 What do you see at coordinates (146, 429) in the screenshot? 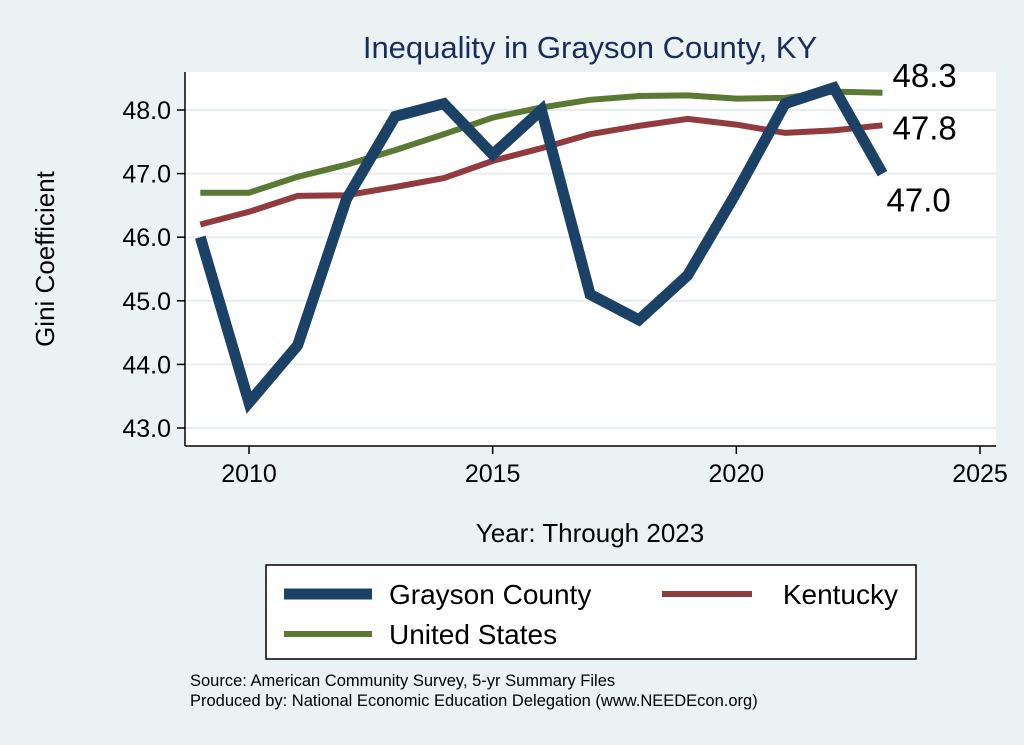
I see `y-tick-label: 43.0` at bounding box center [146, 429].